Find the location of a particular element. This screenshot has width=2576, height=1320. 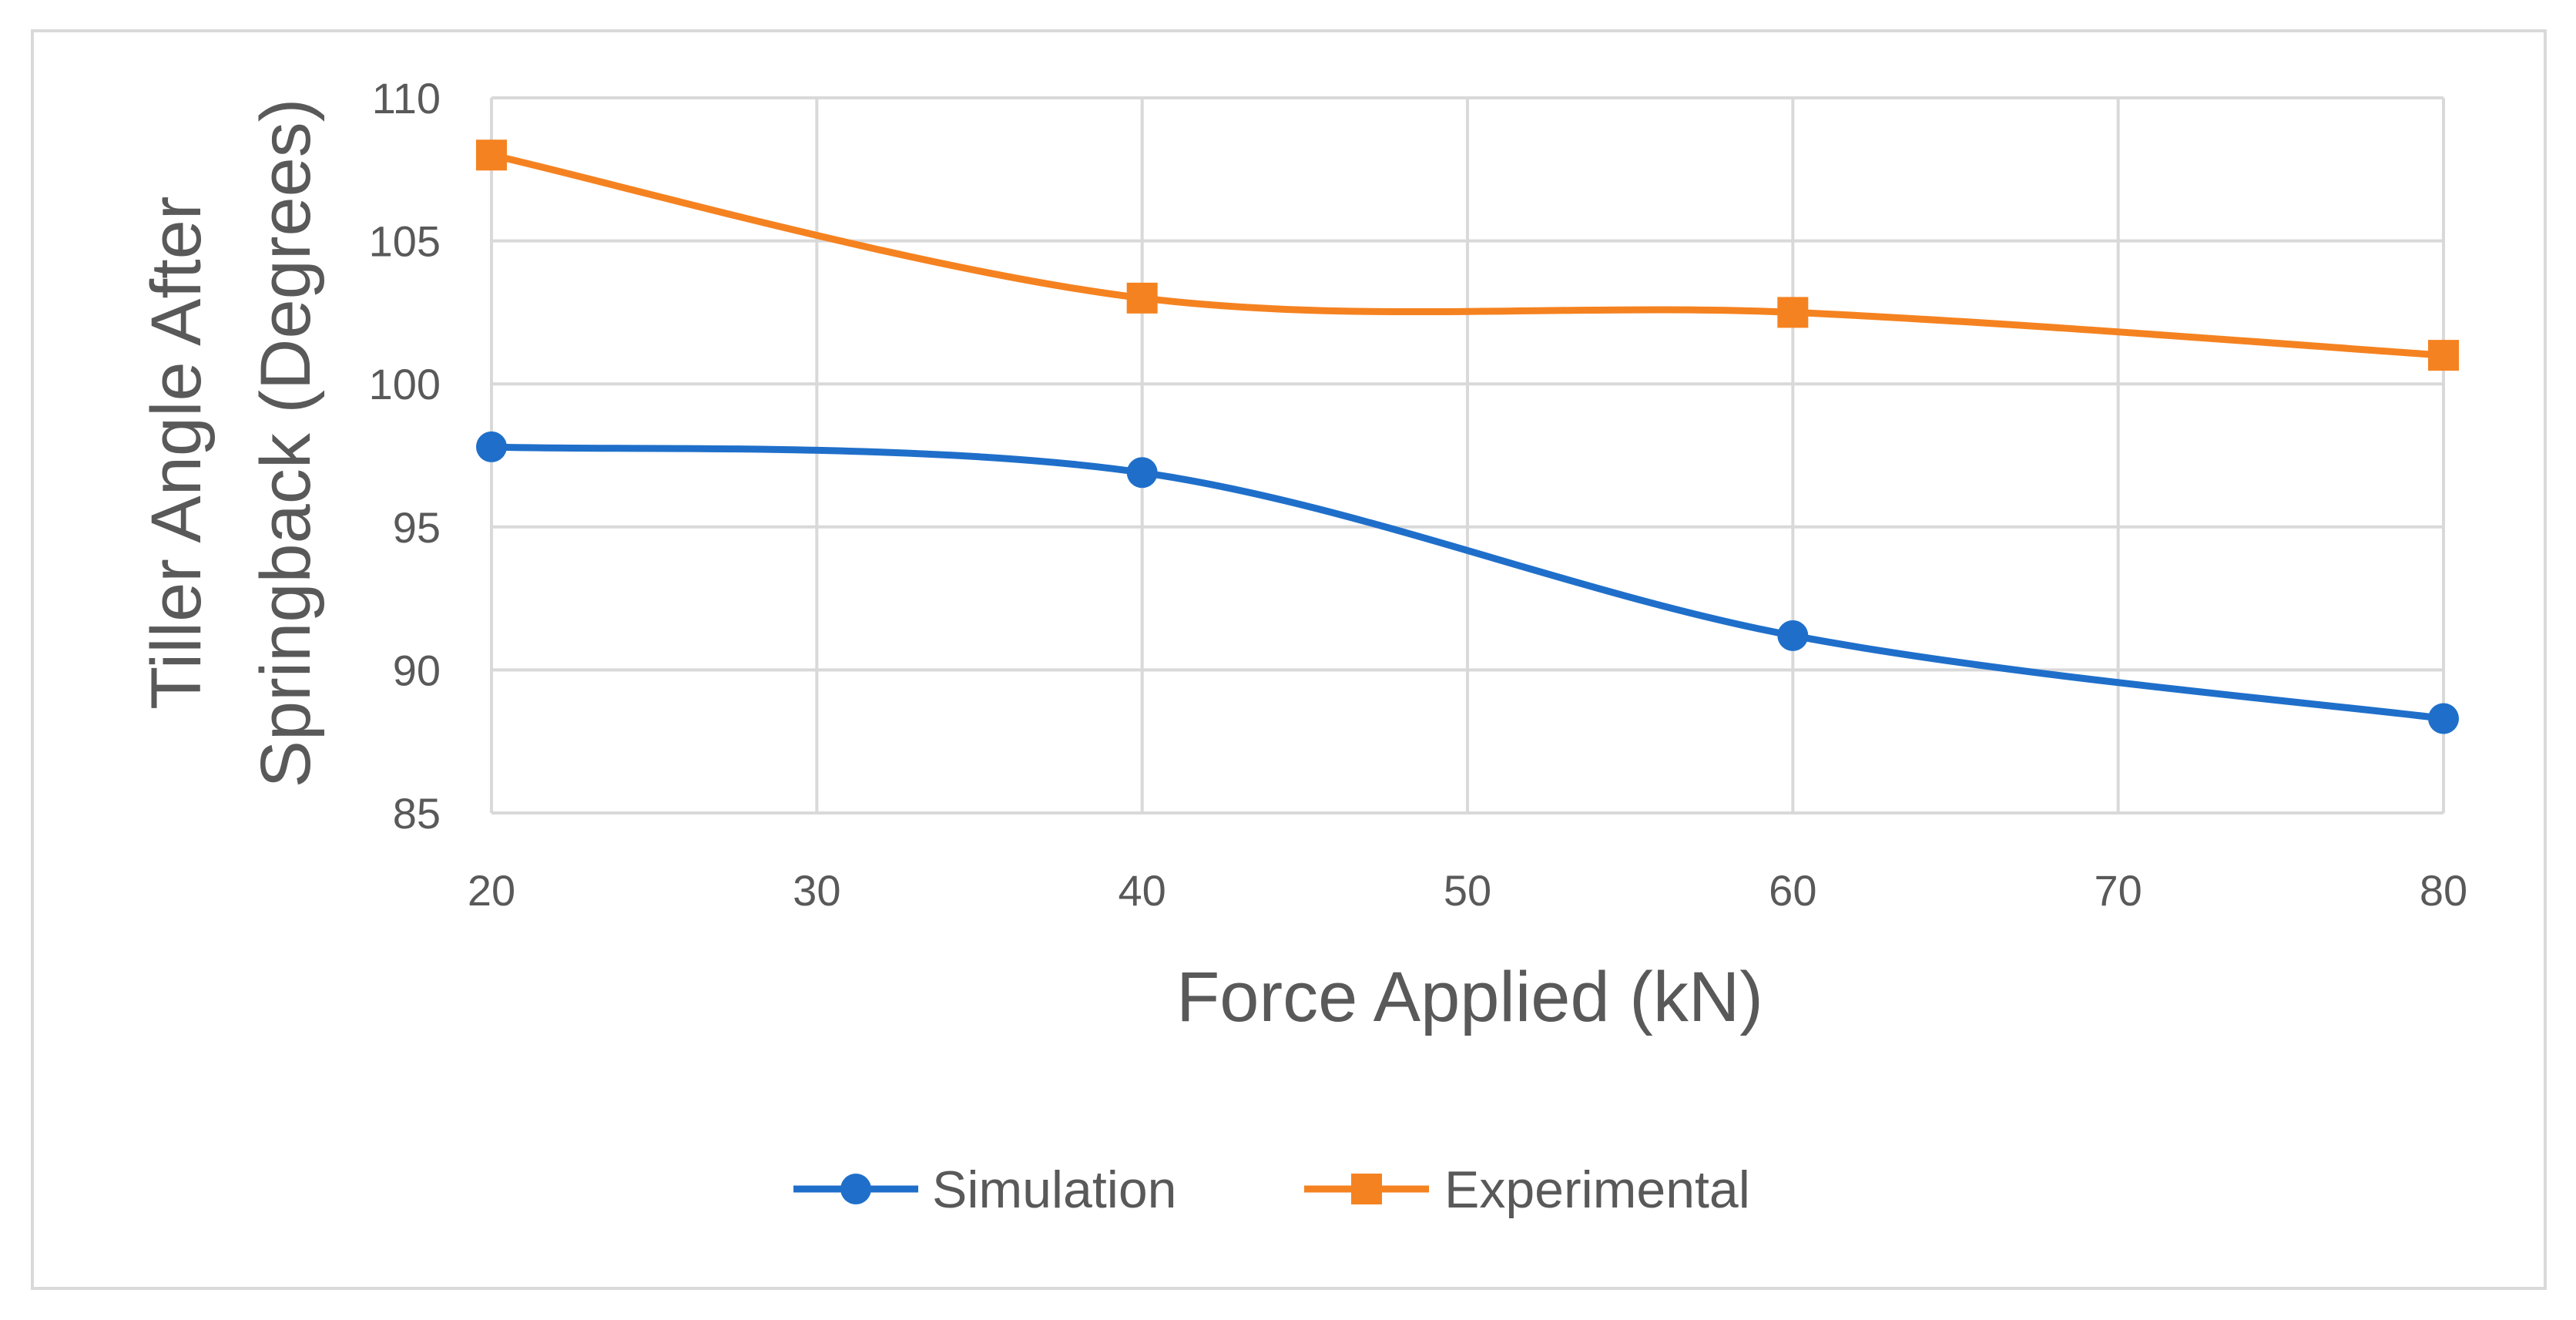

legend-item-experimental: Experimental is located at coordinates (1527, 1189).